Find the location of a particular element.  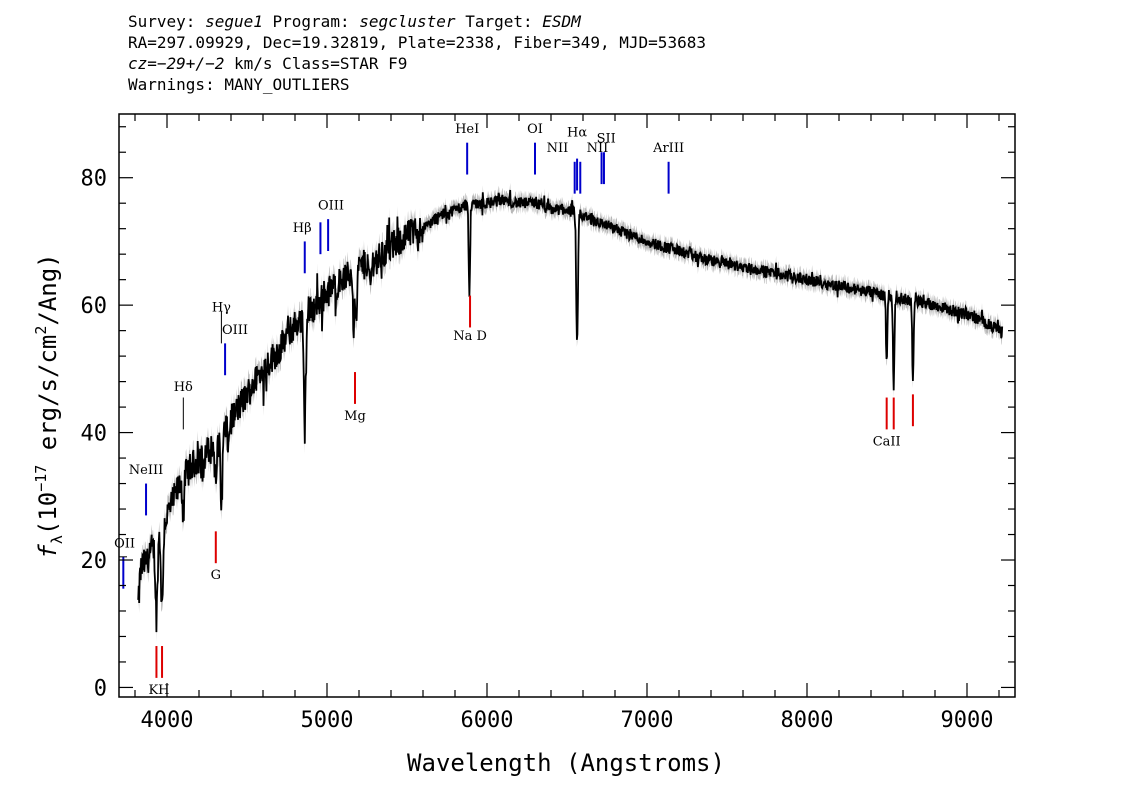

y-axis-title-f: f is located at coordinates (48, 551).